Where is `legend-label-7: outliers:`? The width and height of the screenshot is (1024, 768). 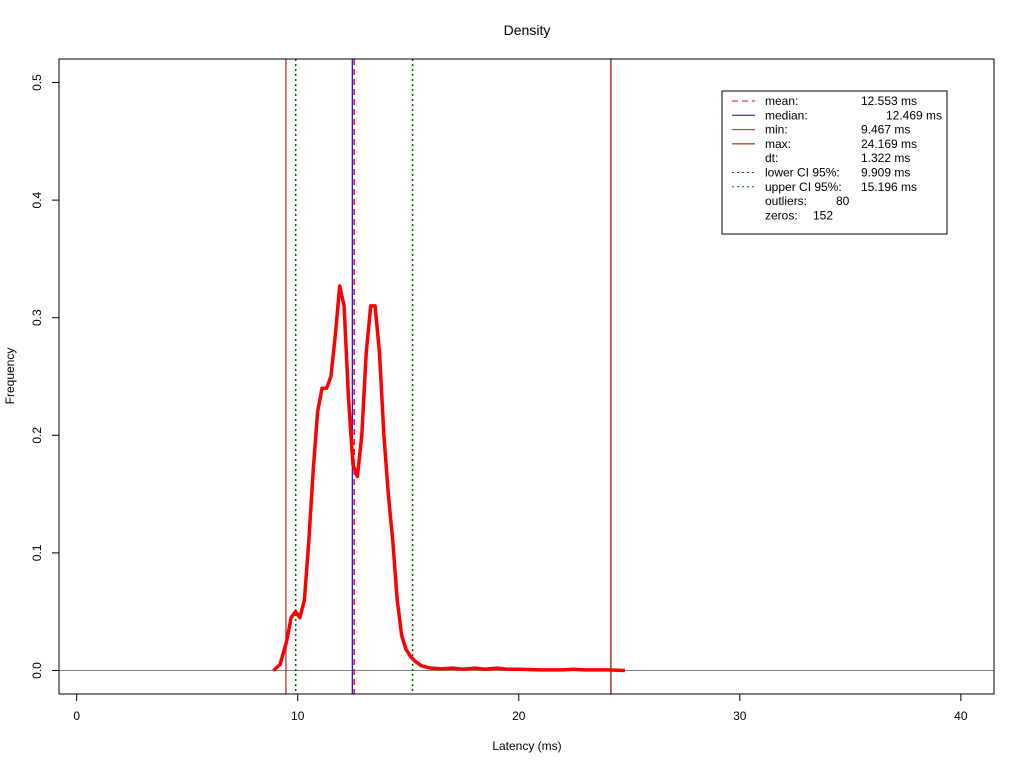 legend-label-7: outliers: is located at coordinates (786, 201).